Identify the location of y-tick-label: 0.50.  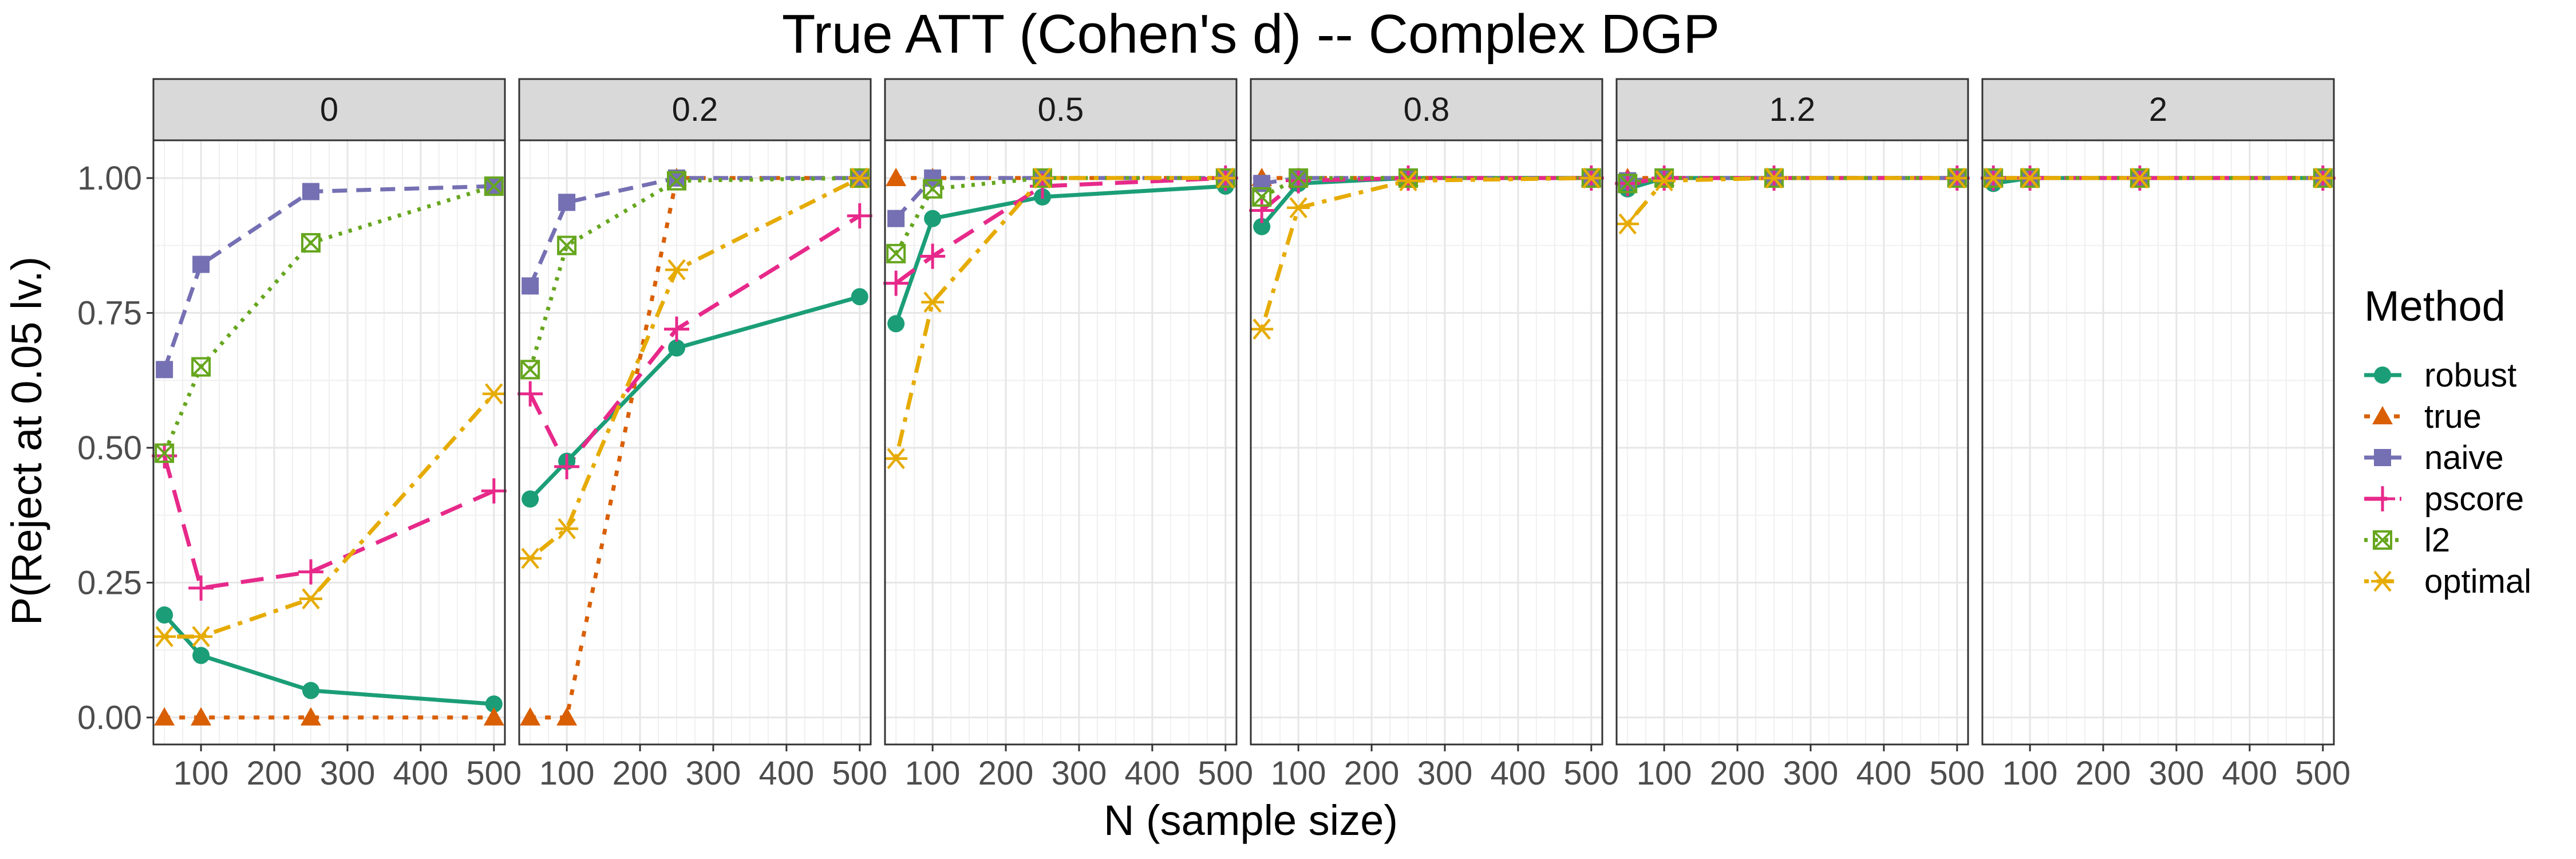
(109, 448).